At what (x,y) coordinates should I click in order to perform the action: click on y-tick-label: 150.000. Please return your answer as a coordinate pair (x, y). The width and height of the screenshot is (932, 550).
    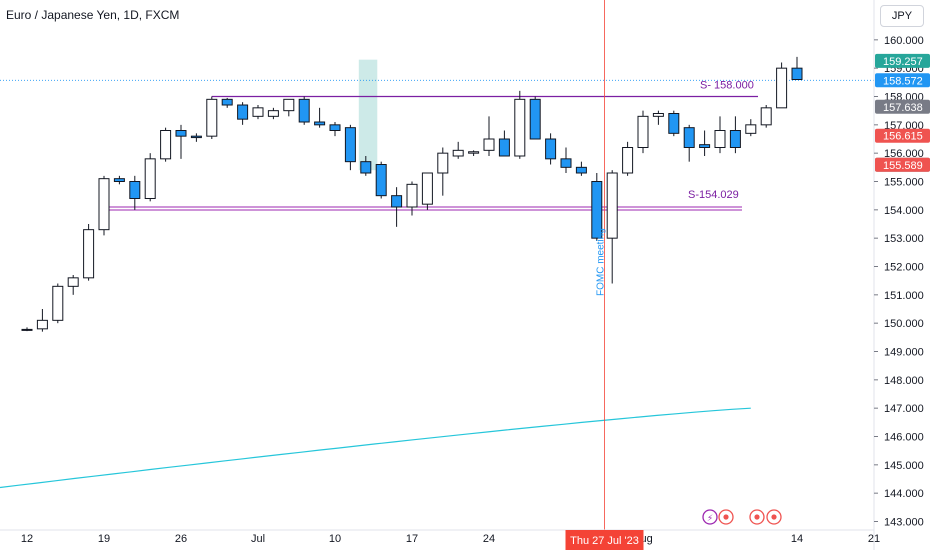
    Looking at the image, I should click on (904, 324).